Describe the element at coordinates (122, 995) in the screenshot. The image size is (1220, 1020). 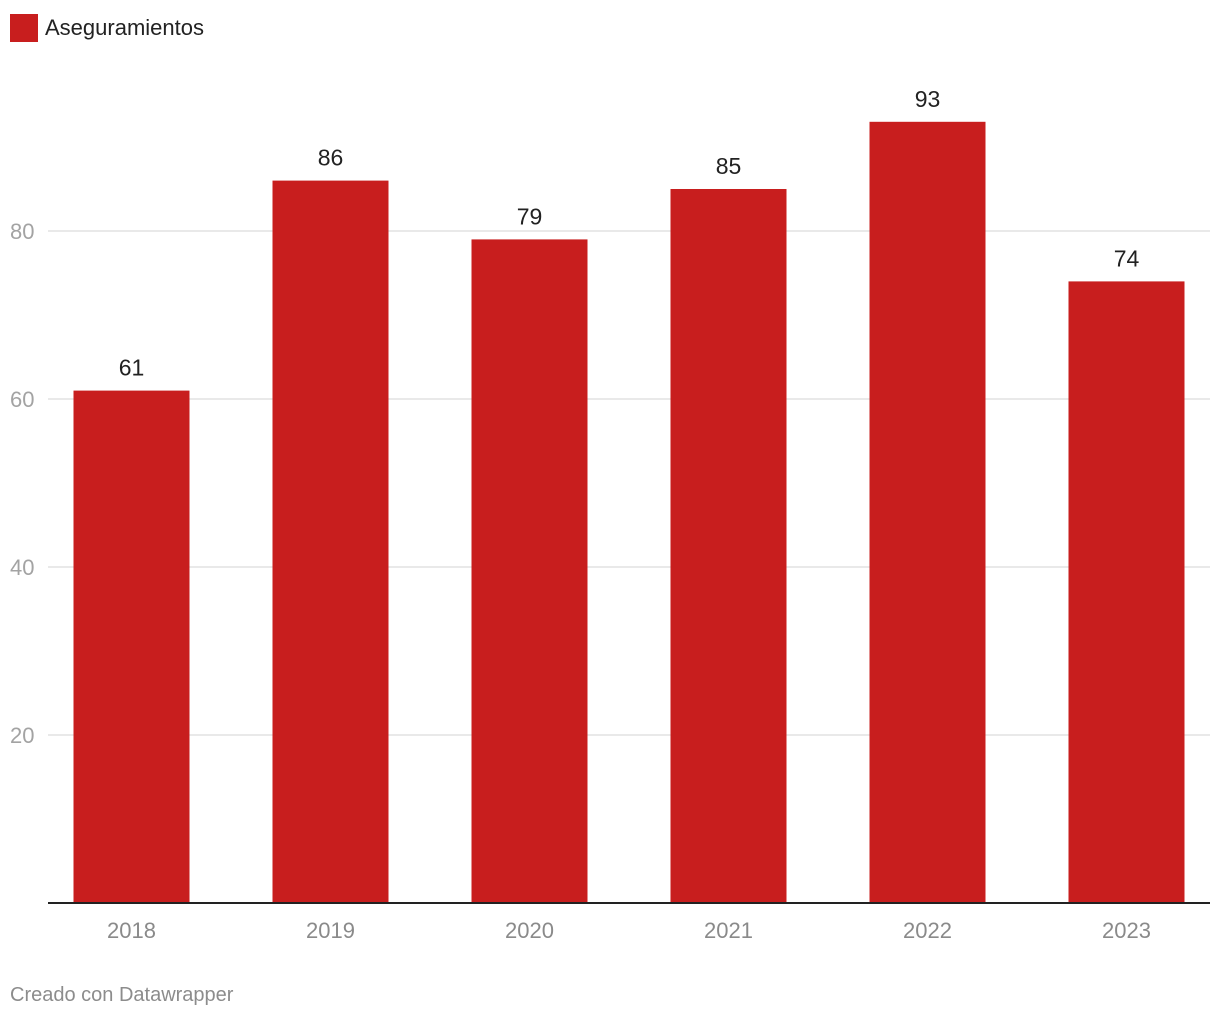
I see `footer-credit: Creado con Datawrapper` at that location.